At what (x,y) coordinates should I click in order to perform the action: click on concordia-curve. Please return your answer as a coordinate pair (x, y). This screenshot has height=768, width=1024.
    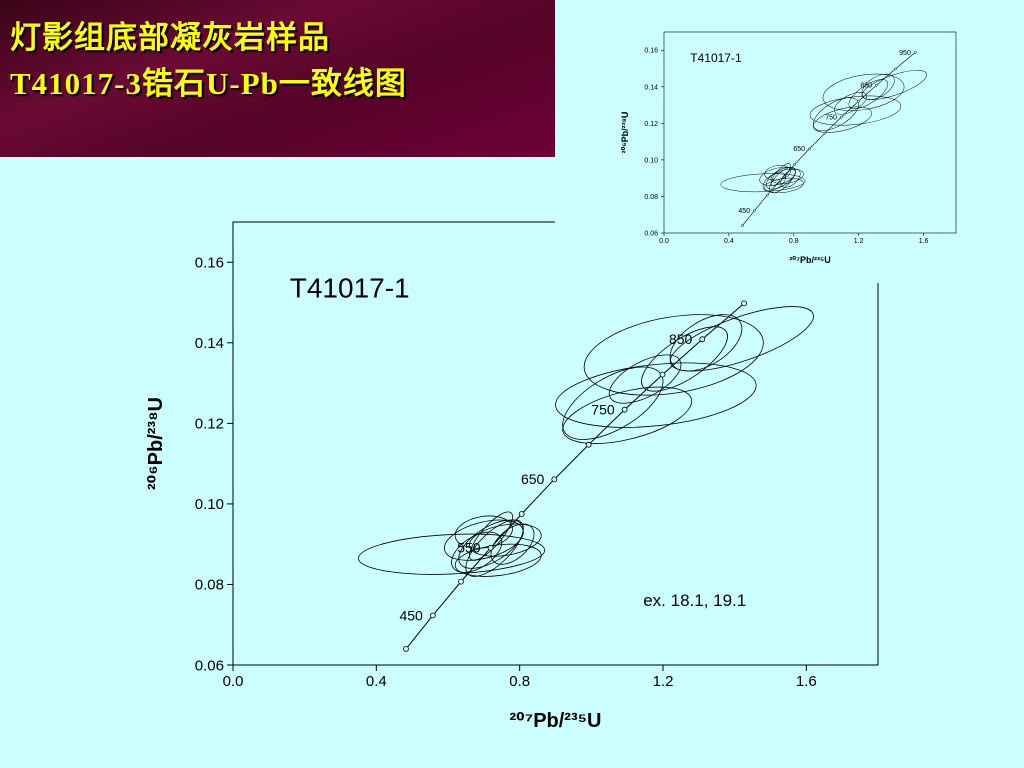
    Looking at the image, I should click on (829, 139).